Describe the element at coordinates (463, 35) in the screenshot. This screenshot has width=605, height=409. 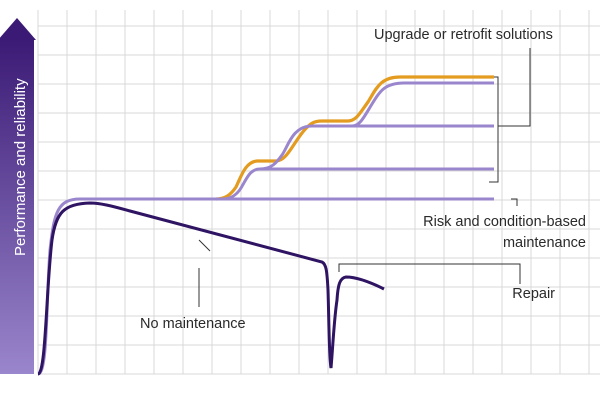
I see `upgrade-solutions-label: Upgrade or retrofit solutions` at that location.